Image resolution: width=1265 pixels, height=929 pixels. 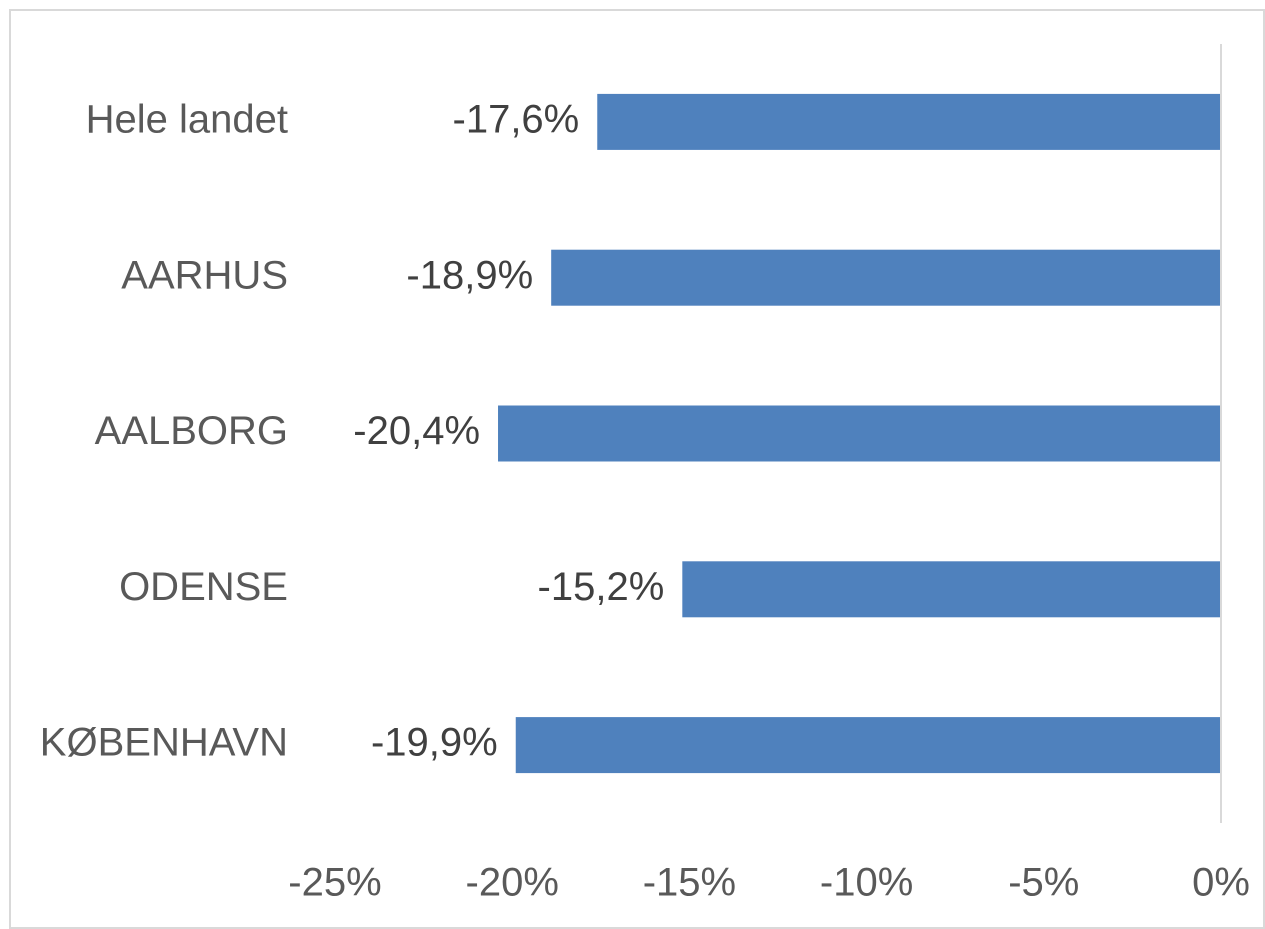 What do you see at coordinates (1221, 883) in the screenshot?
I see `x-tick-label: 0%` at bounding box center [1221, 883].